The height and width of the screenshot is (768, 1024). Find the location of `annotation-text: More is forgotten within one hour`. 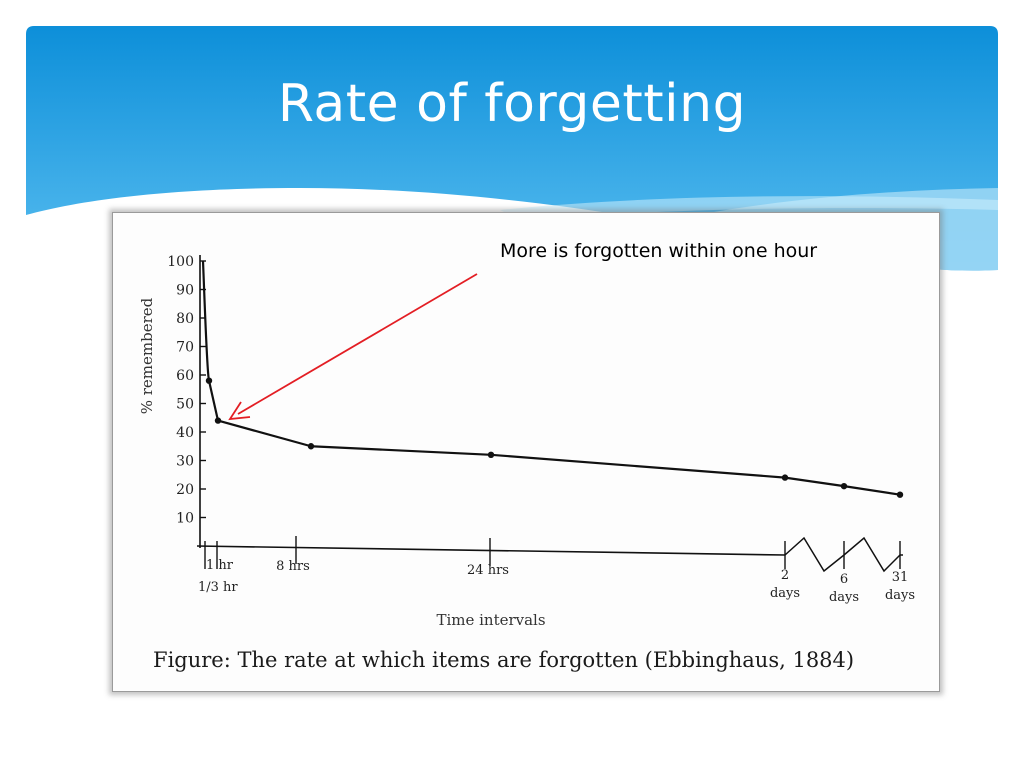

annotation-text: More is forgotten within one hour is located at coordinates (659, 251).